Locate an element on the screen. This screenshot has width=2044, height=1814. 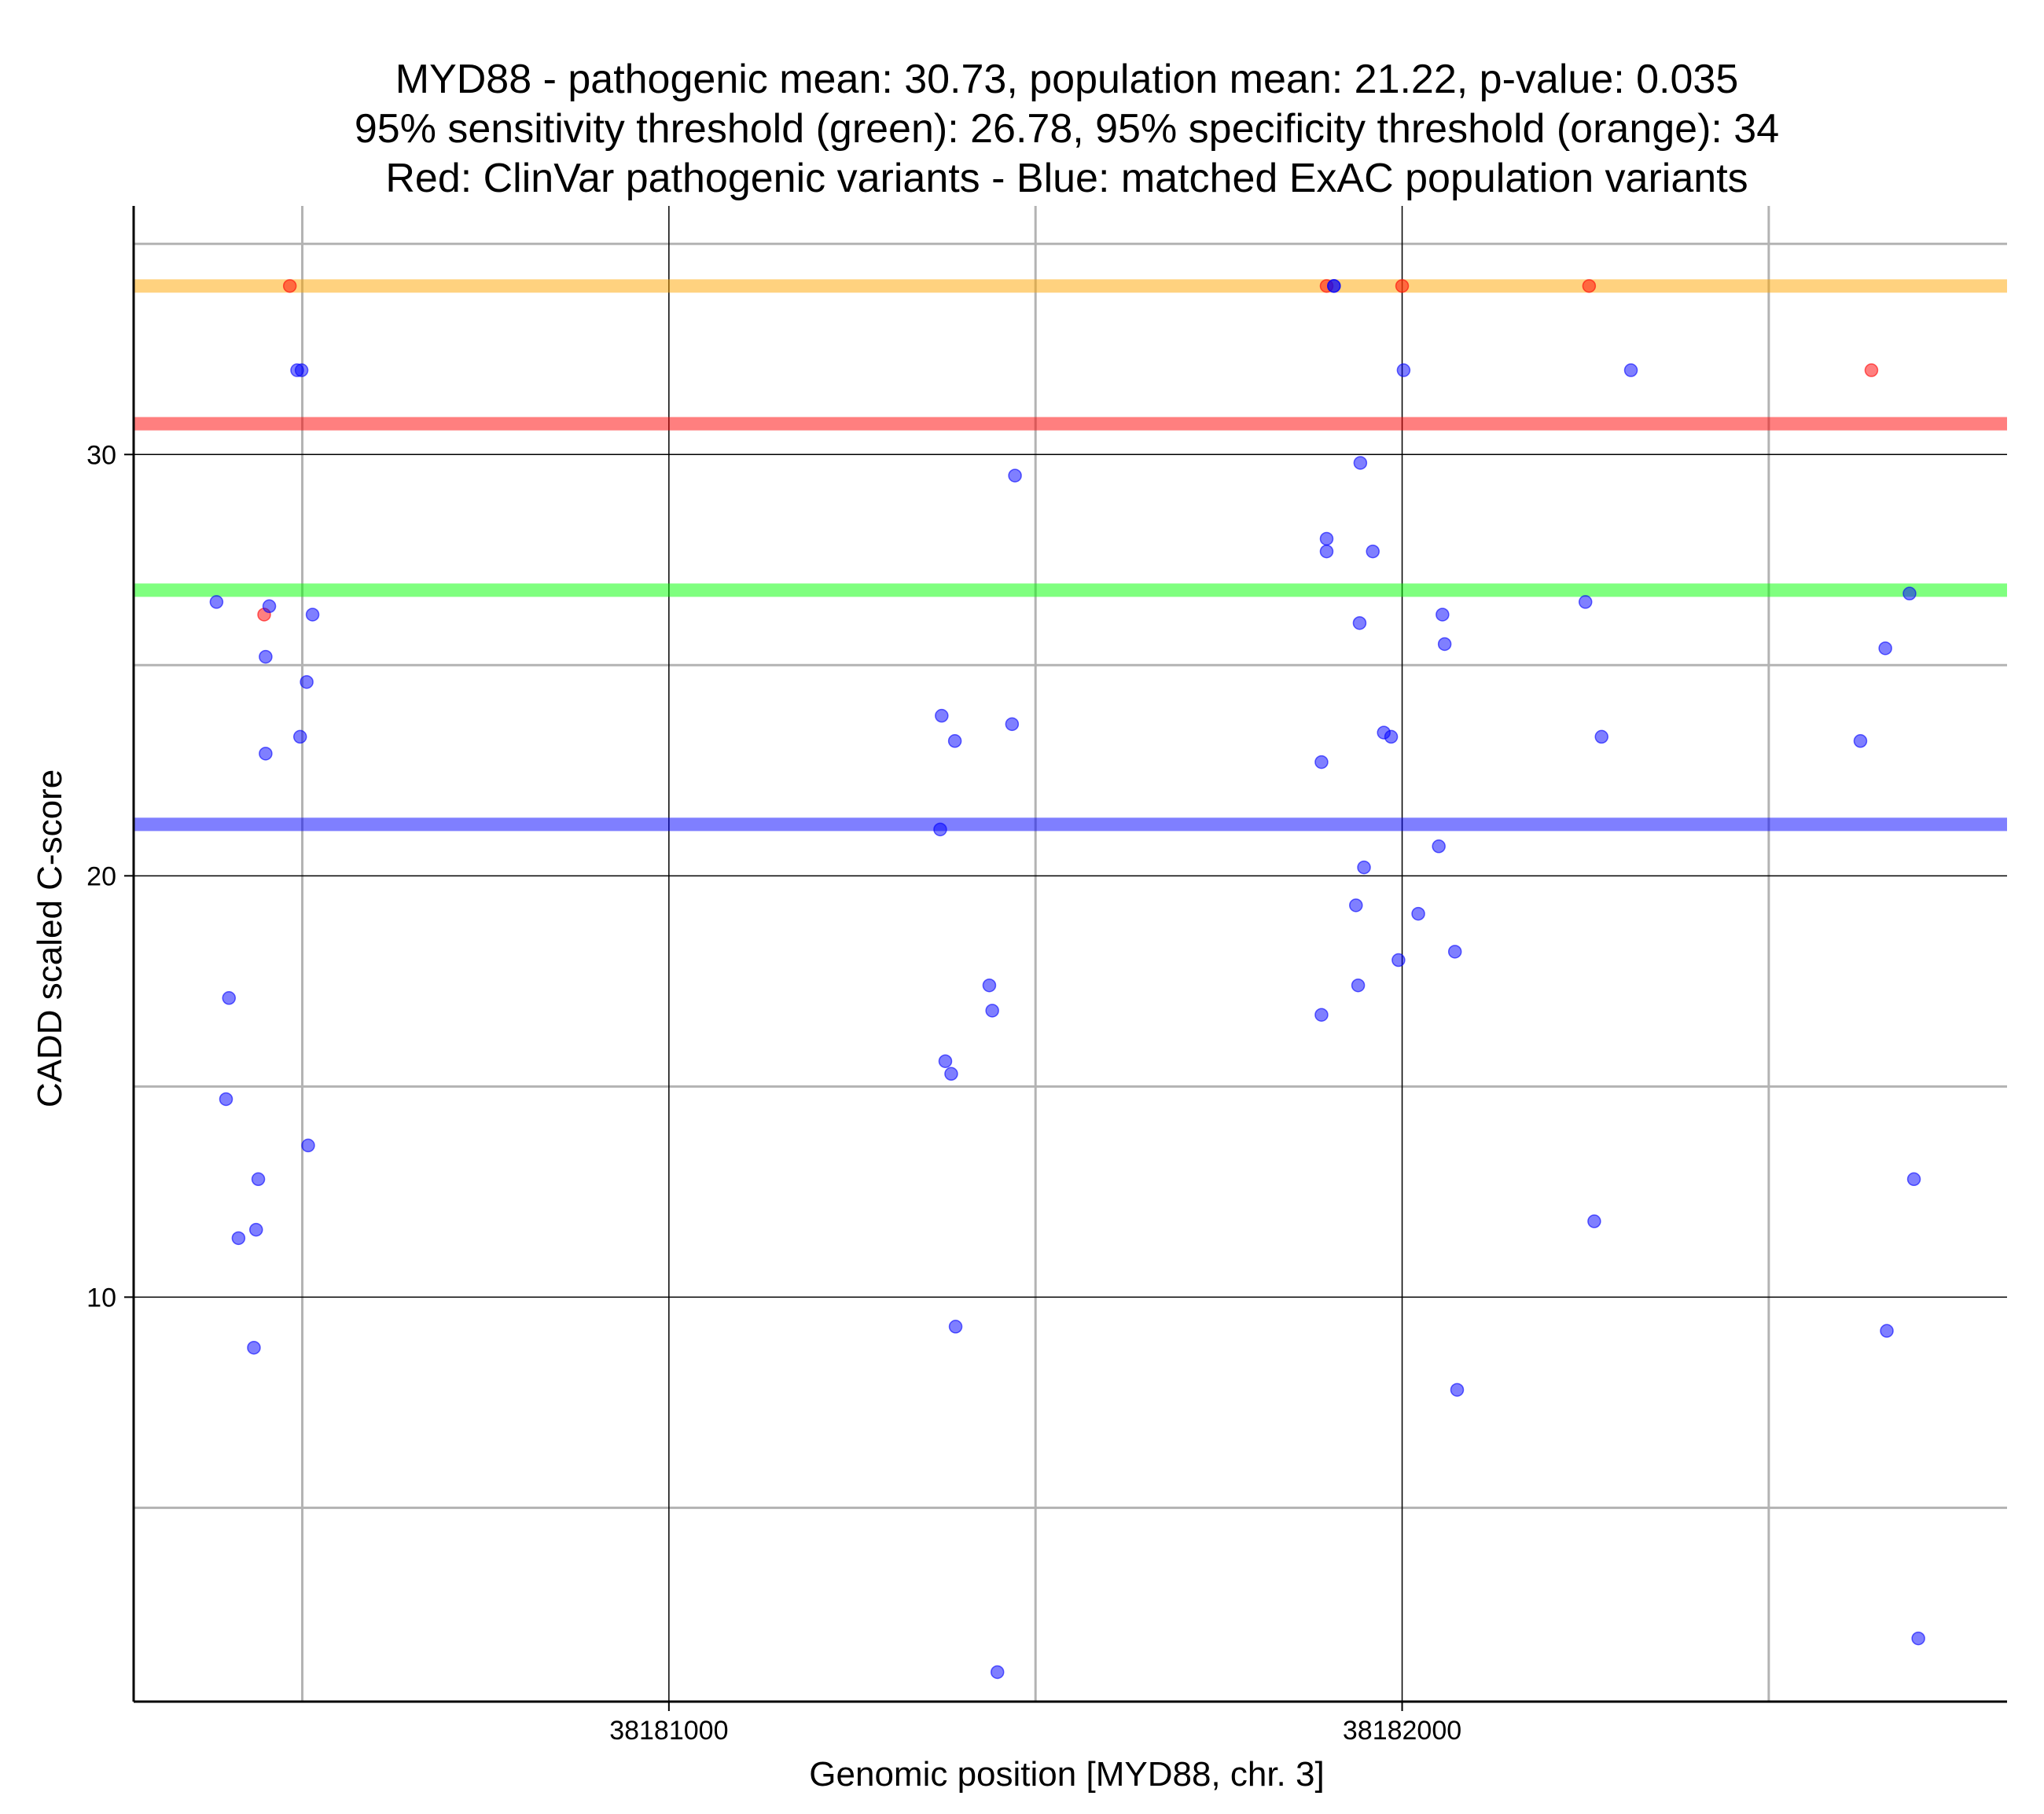
y-axis-title: CADD scaled C-score is located at coordinates (50, 938).